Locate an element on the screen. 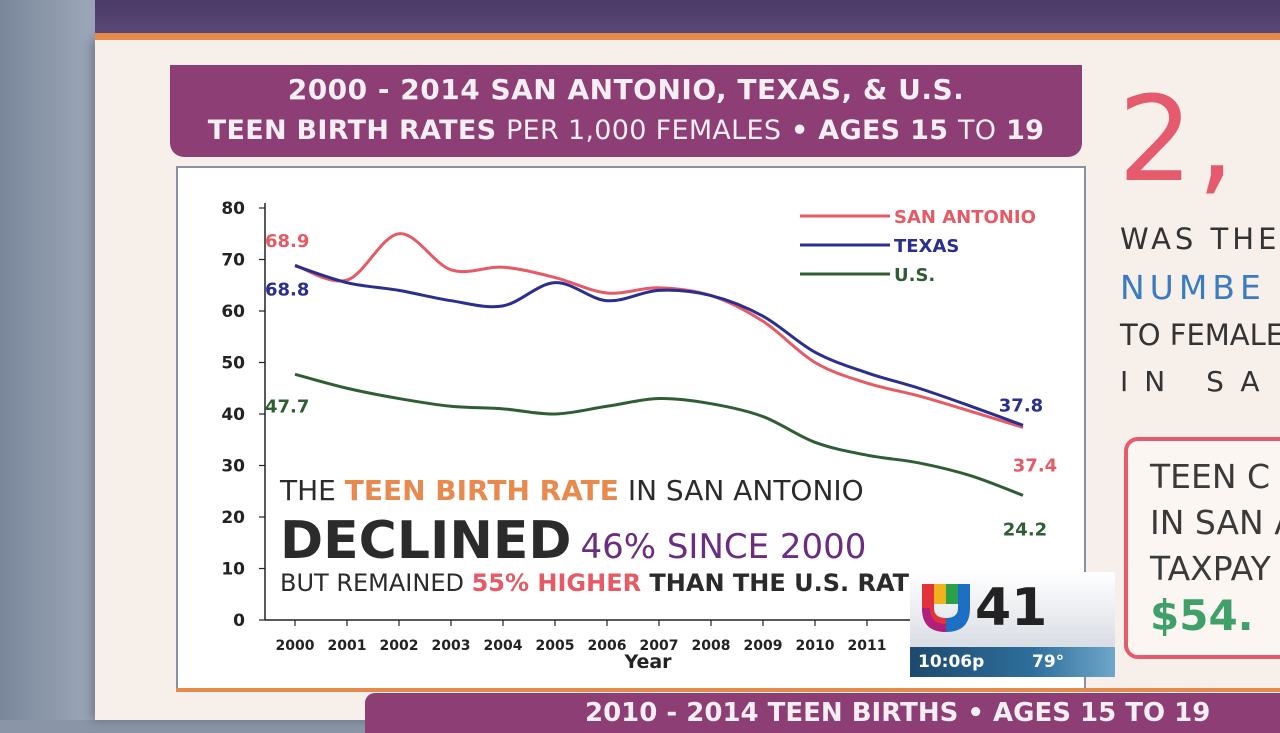 The height and width of the screenshot is (733, 1280). orange-divider-bottom is located at coordinates (728, 690).